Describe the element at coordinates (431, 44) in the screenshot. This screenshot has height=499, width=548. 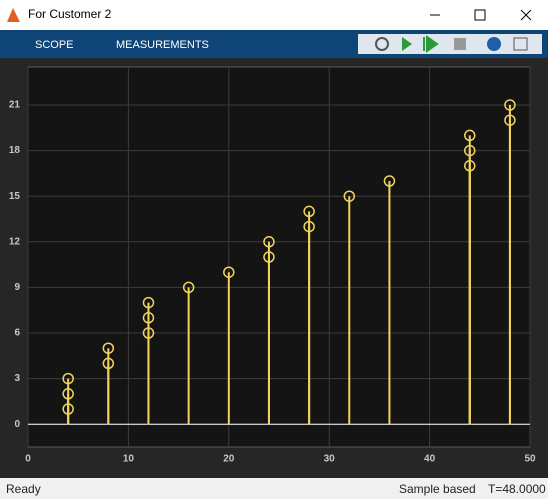
I see `step-icon` at that location.